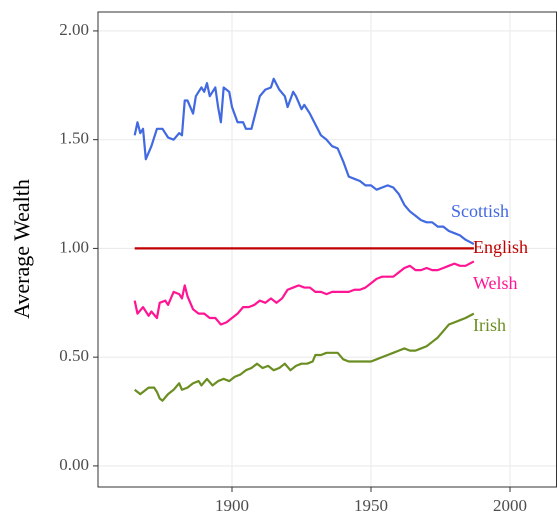  I want to click on series-label: Welsh, so click(495, 283).